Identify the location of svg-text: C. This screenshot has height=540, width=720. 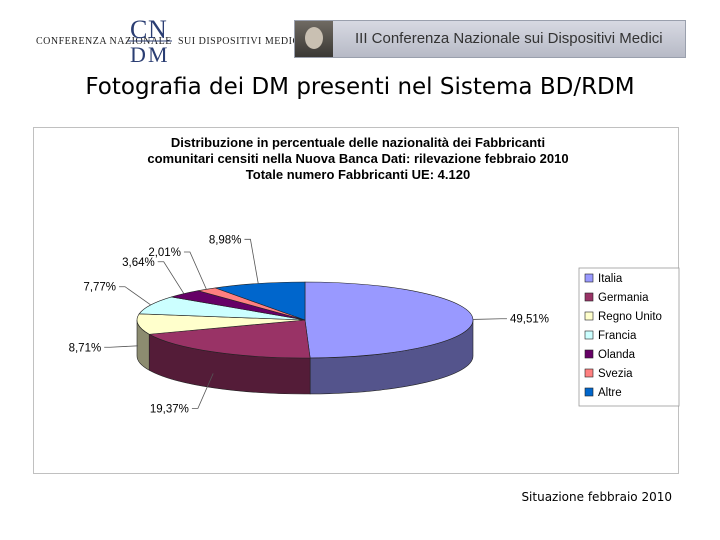
(138, 29).